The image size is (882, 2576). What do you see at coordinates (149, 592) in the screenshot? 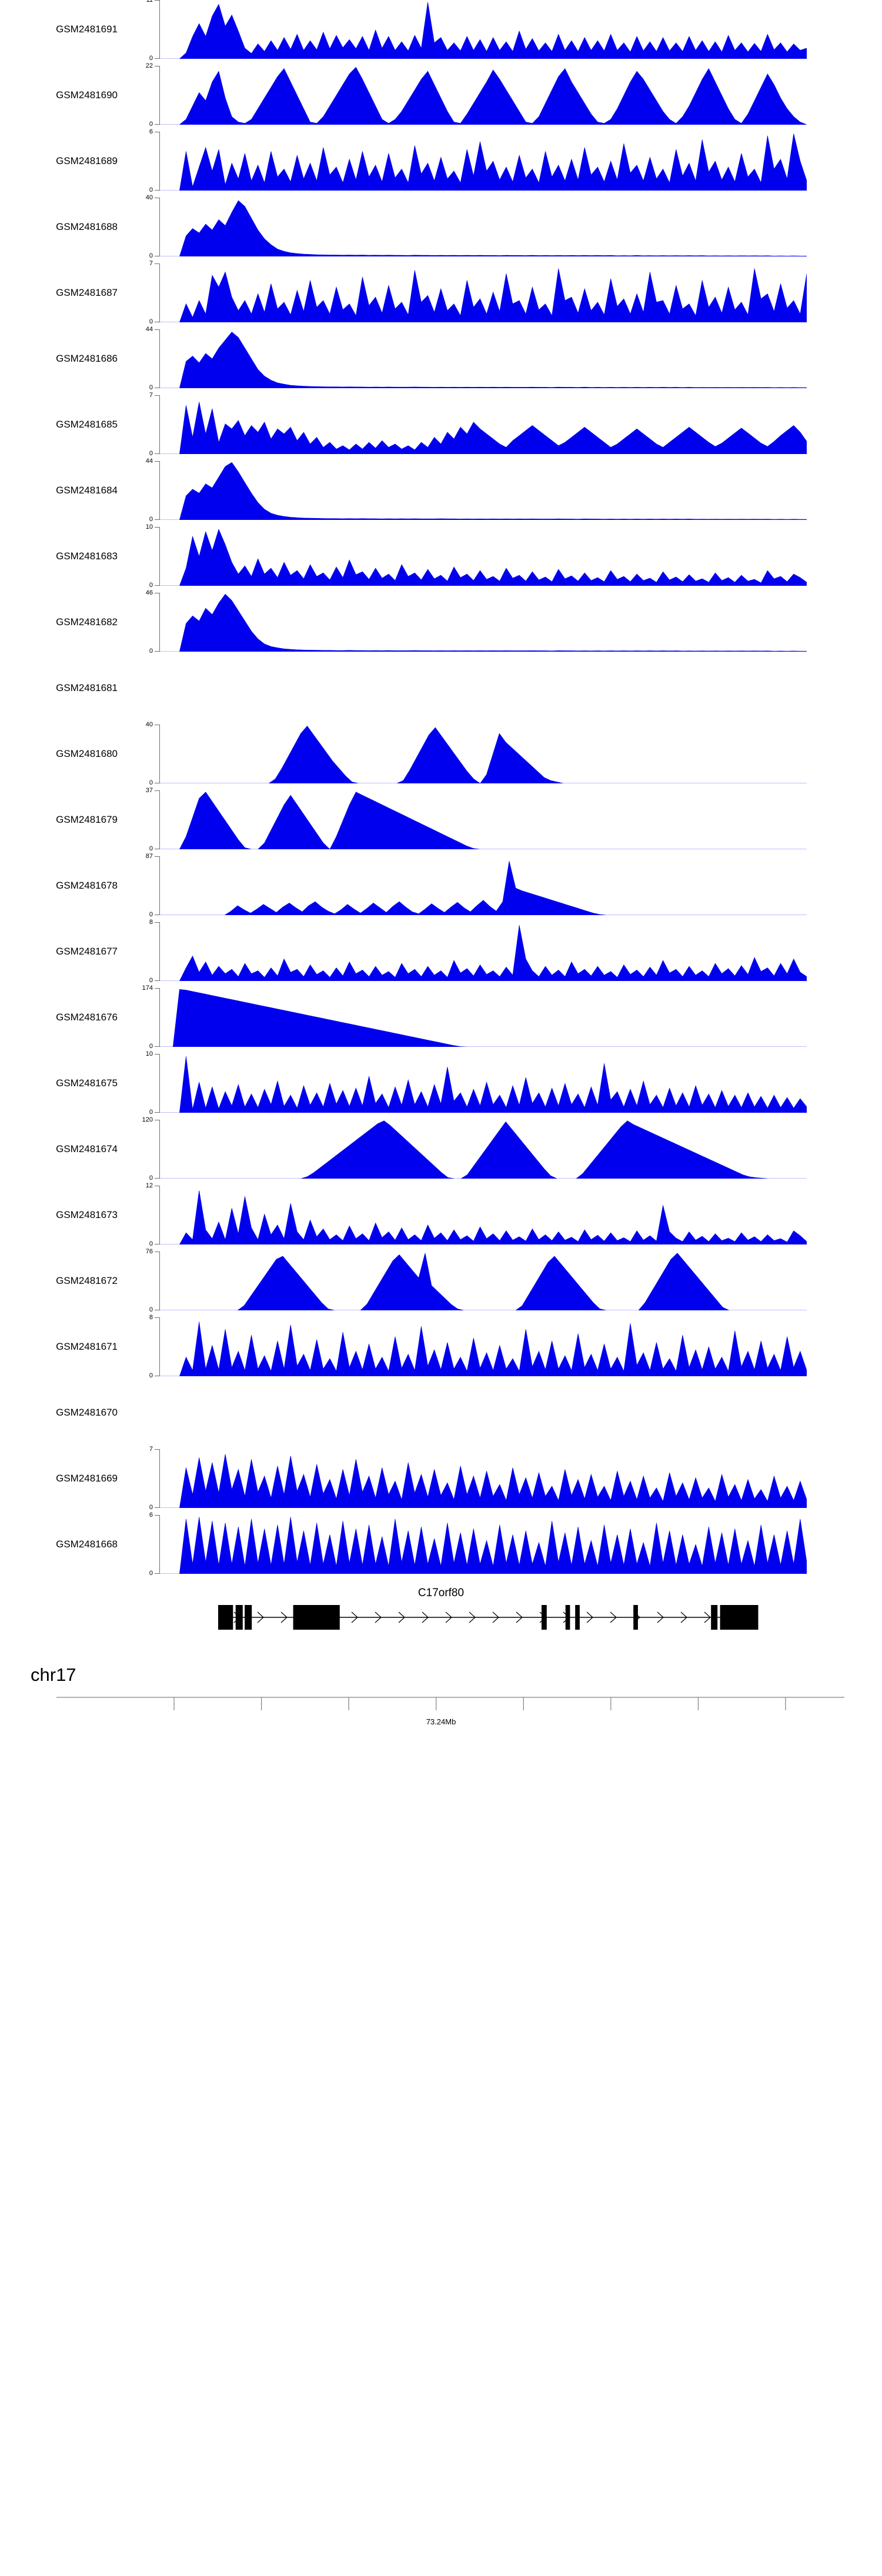
I see `y-axis-max-value: 46` at bounding box center [149, 592].